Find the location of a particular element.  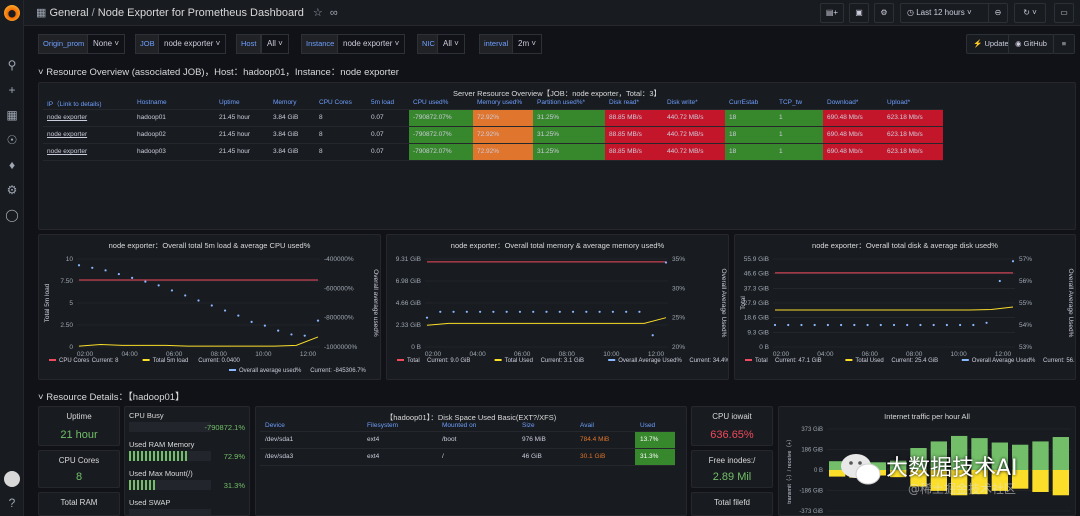

var-select-host: All ˅ is located at coordinates (275, 44).